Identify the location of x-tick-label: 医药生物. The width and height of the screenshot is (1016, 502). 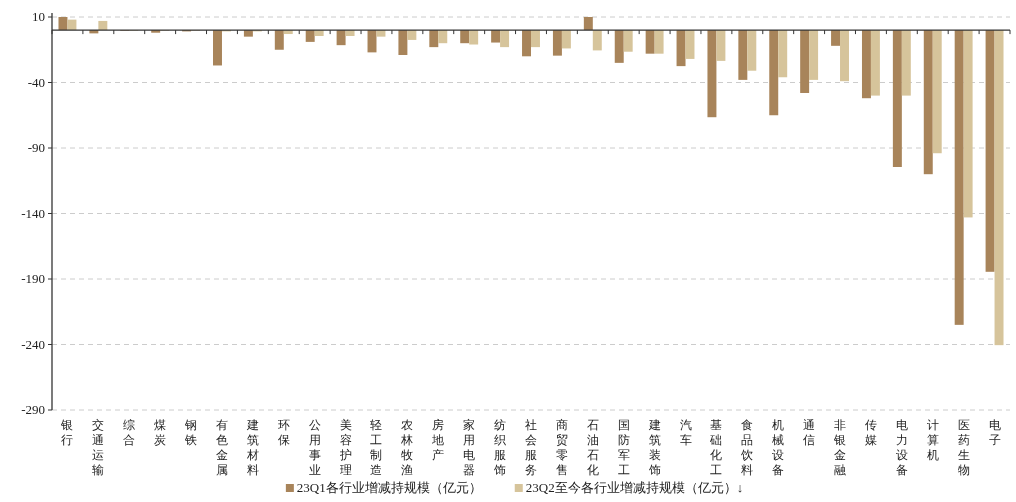
(963, 447).